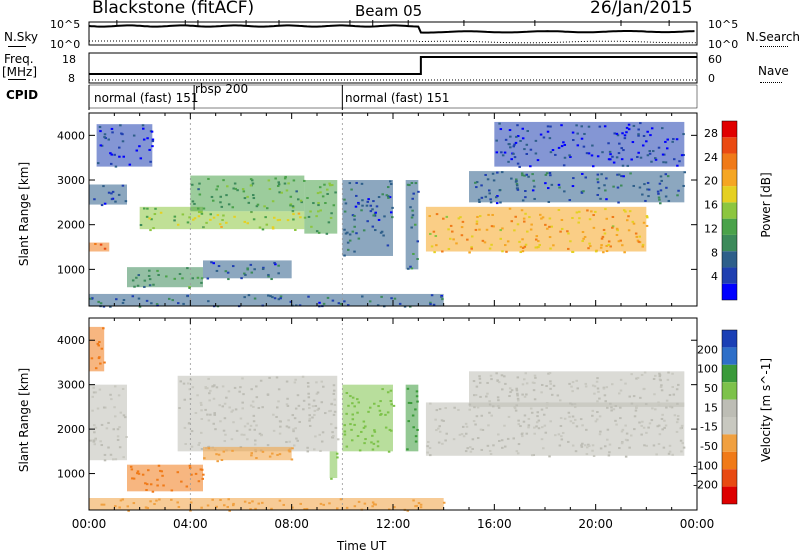  I want to click on noise-sky-label: N.Sky, so click(21, 37).